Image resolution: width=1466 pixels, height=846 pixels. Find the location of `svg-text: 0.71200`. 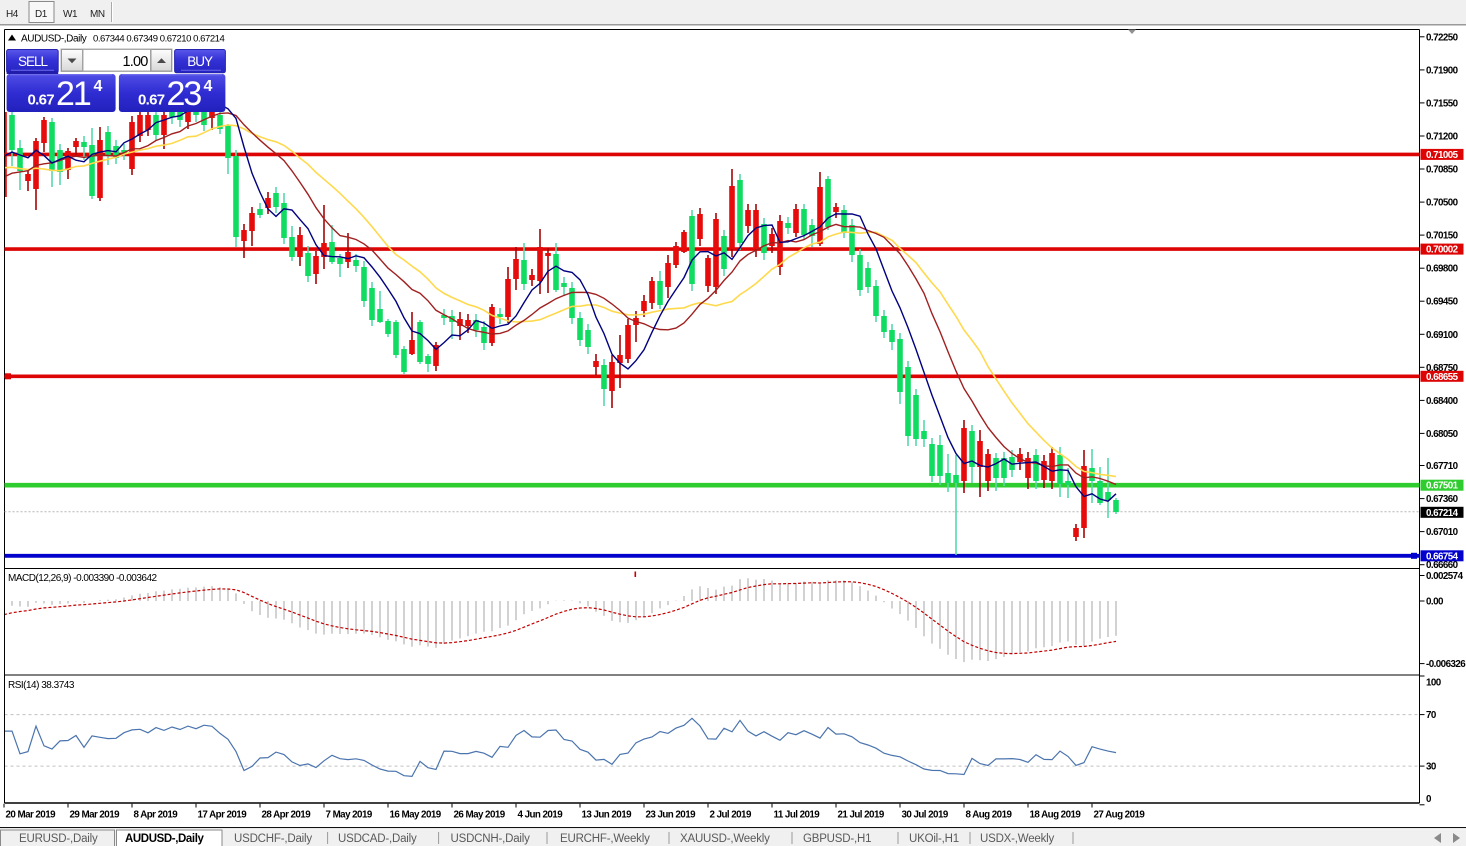

svg-text: 0.71200 is located at coordinates (1442, 137).